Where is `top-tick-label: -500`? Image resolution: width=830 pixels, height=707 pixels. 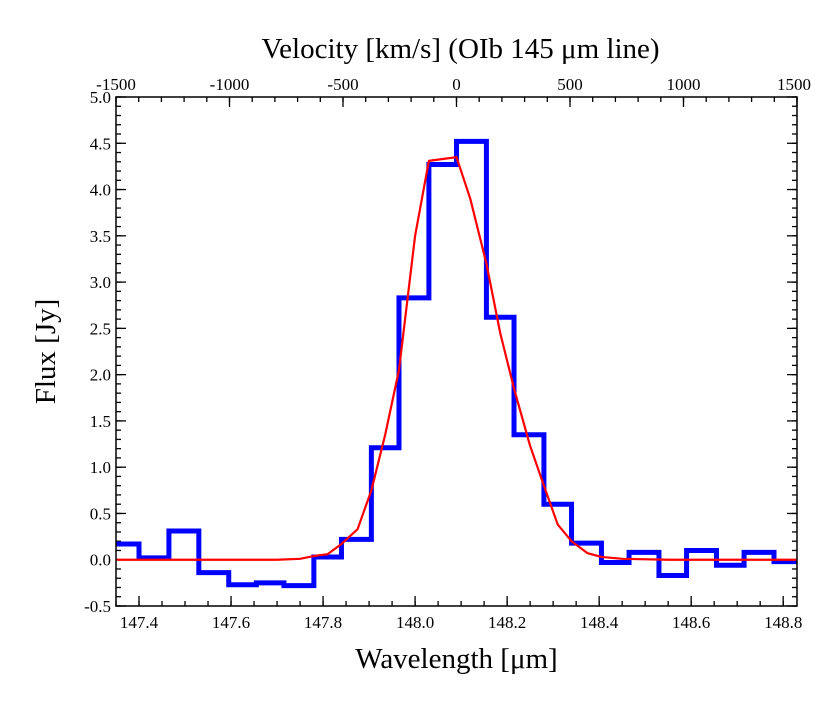 top-tick-label: -500 is located at coordinates (342, 84).